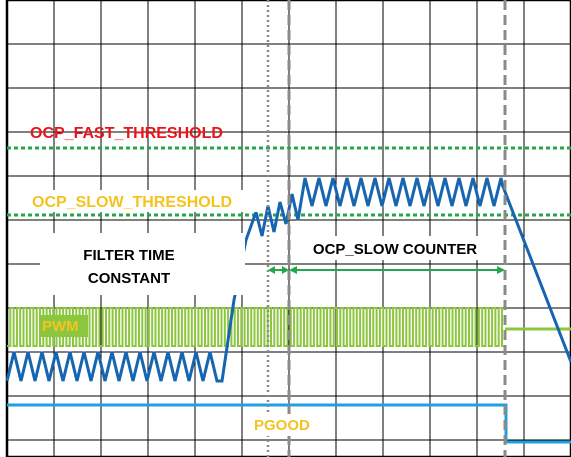 The width and height of the screenshot is (571, 457). What do you see at coordinates (132, 202) in the screenshot?
I see `ocp-slow-threshold-label: OCP_SLOW_THRESHOLD` at bounding box center [132, 202].